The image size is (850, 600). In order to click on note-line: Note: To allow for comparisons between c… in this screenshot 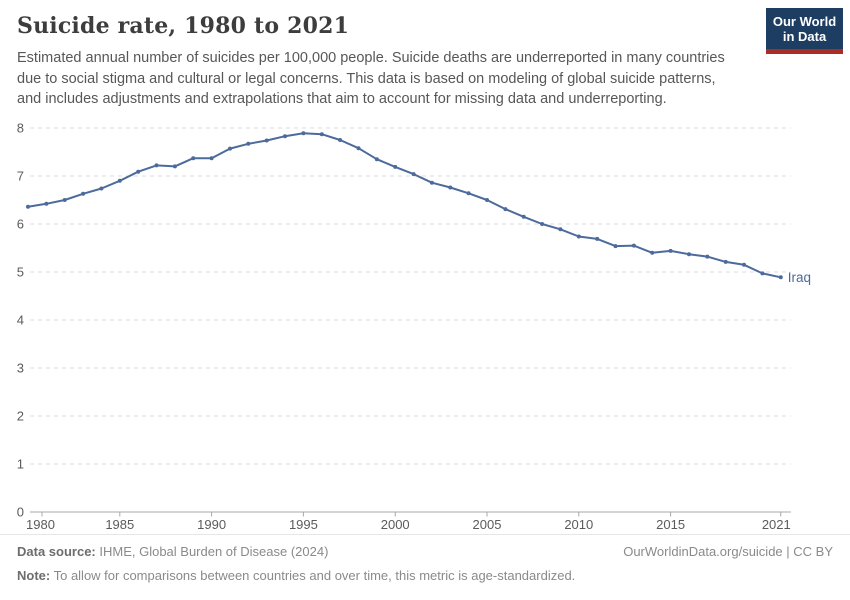, I will do `click(425, 575)`.